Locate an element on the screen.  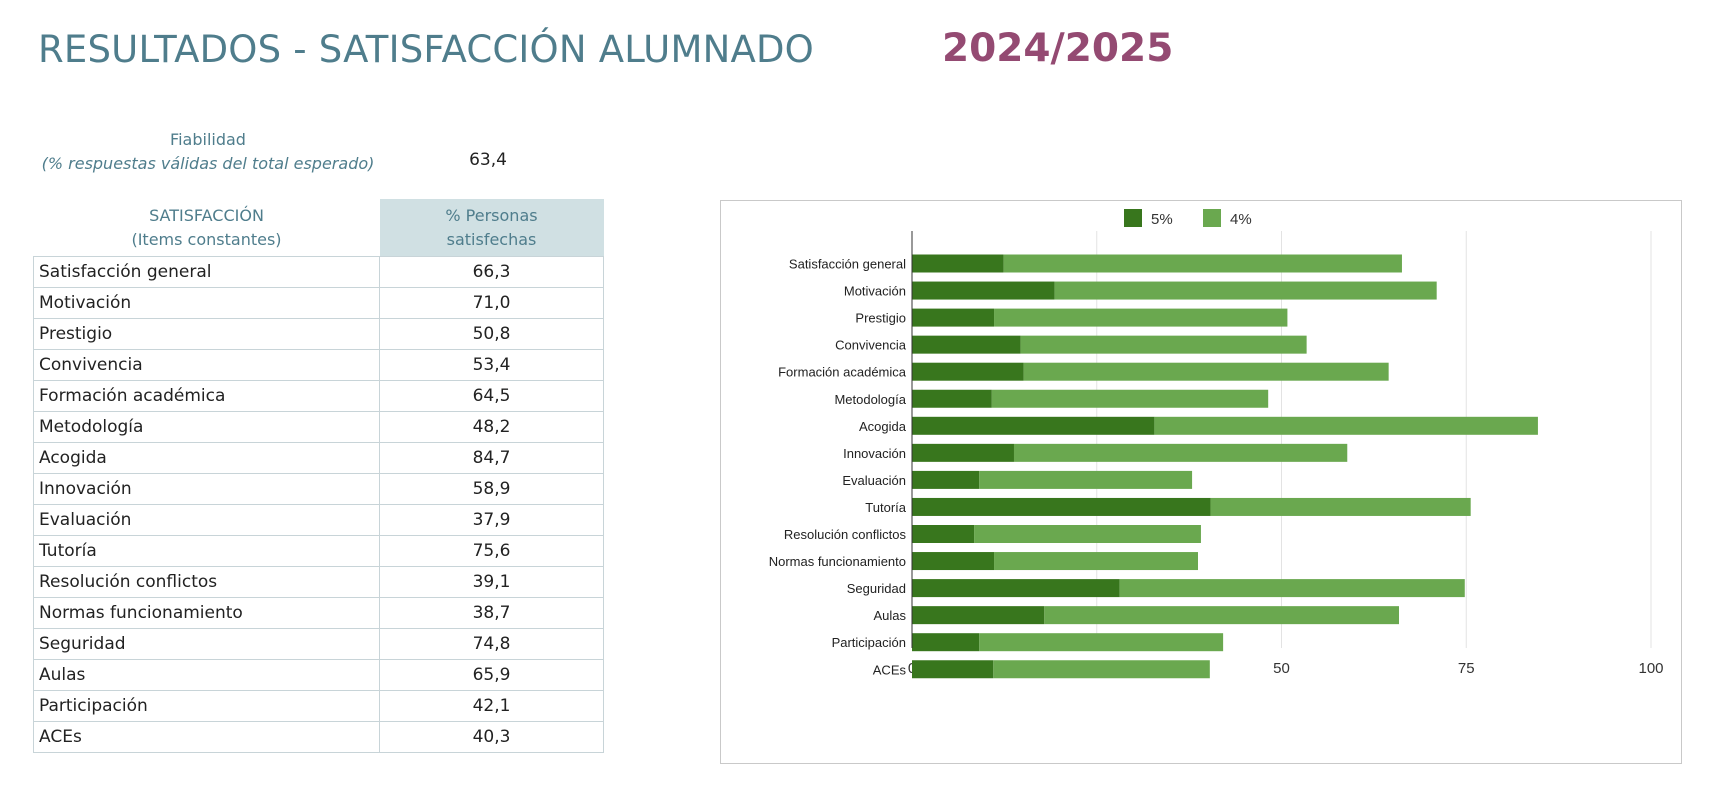
table-row: Seguridad 74,8 is located at coordinates (318, 644).